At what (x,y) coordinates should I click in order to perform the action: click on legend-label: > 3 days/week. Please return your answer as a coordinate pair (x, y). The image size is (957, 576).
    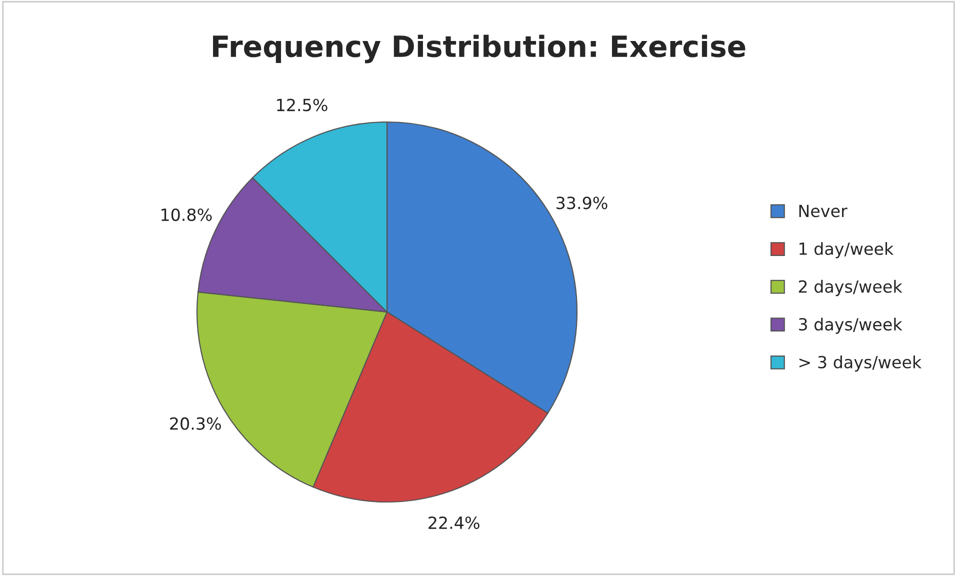
    Looking at the image, I should click on (860, 364).